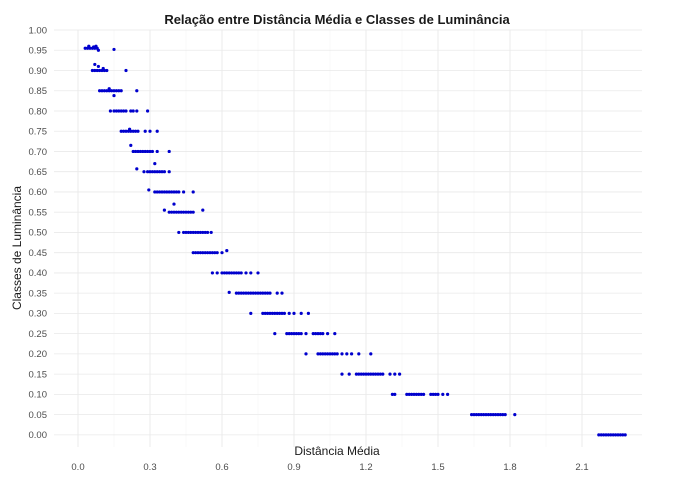 The image size is (674, 496). I want to click on x-tick-label: 0.0, so click(77, 467).